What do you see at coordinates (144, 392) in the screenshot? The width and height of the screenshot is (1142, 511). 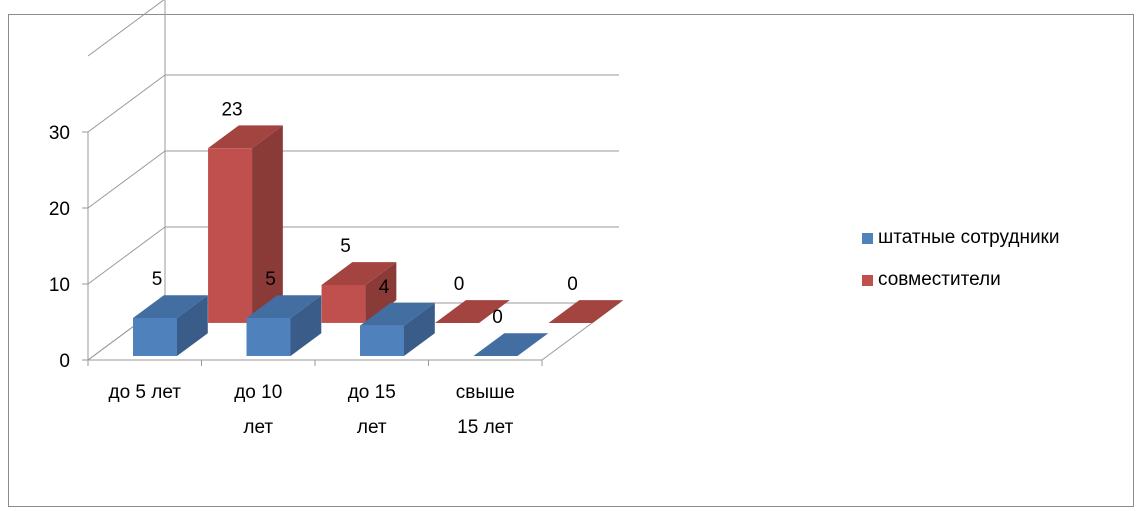 I see `x-tick-label: до 5 лет` at bounding box center [144, 392].